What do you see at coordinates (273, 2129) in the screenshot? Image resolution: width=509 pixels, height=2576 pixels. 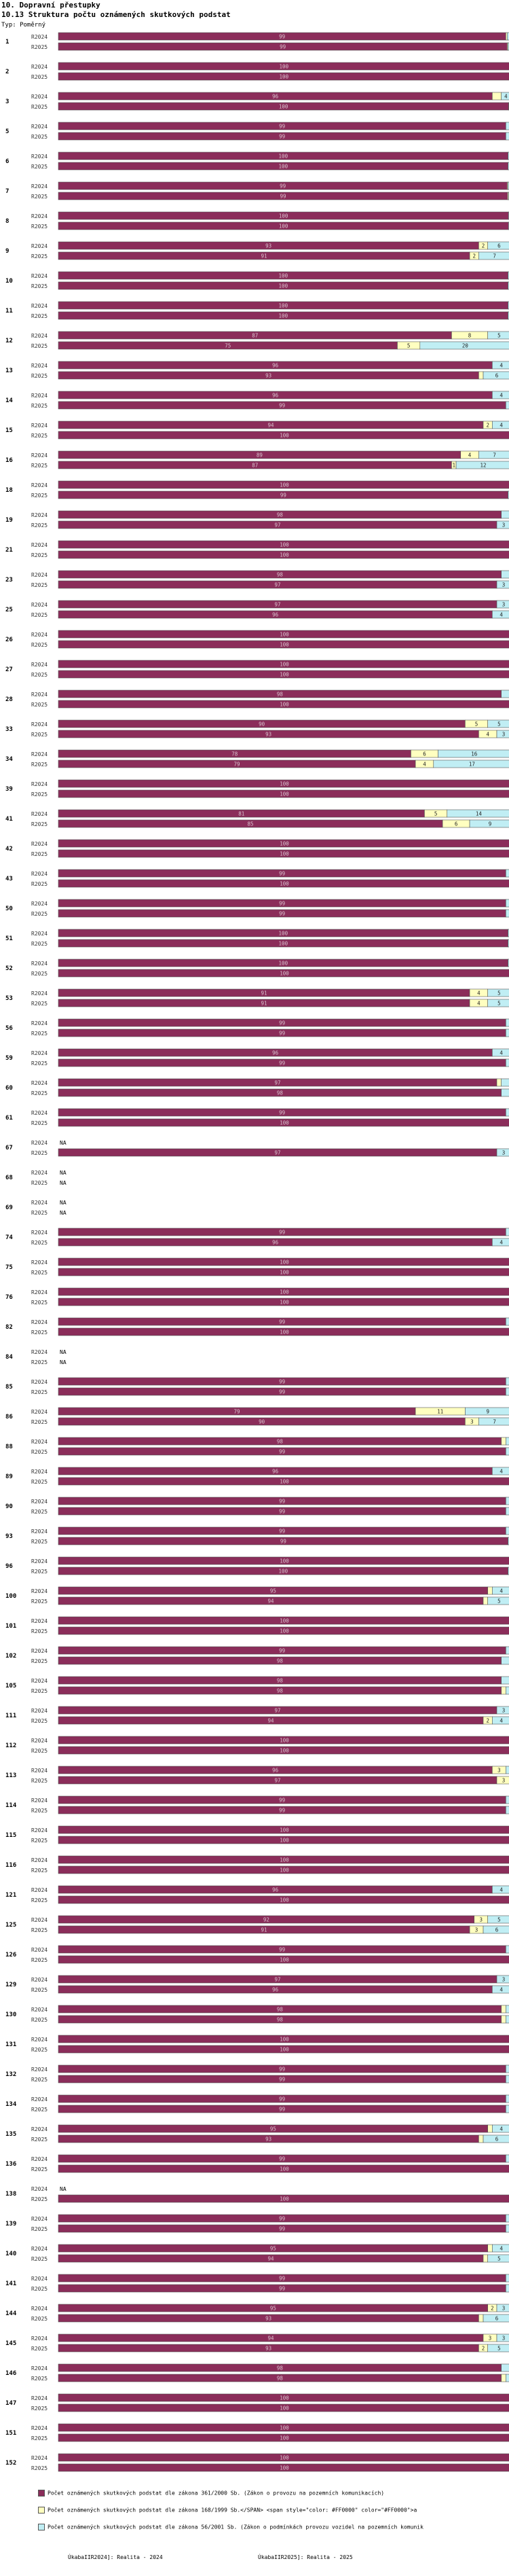 I see `data-label: 95` at bounding box center [273, 2129].